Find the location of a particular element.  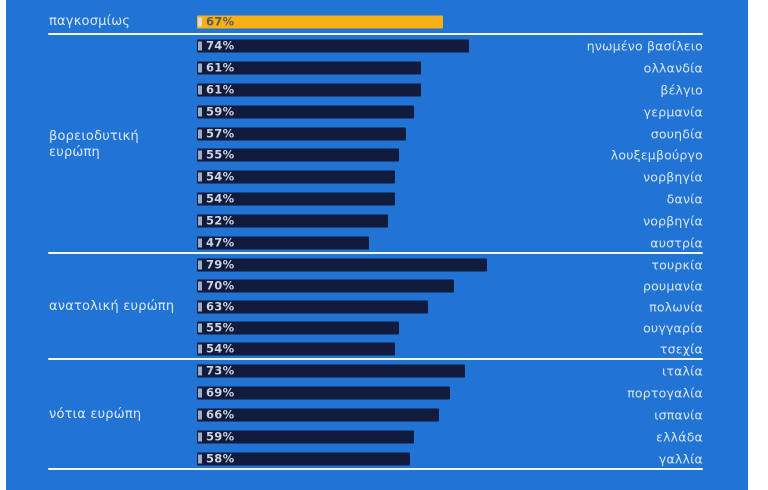

bar-row: 55% ουγγαρία is located at coordinates (377, 328).